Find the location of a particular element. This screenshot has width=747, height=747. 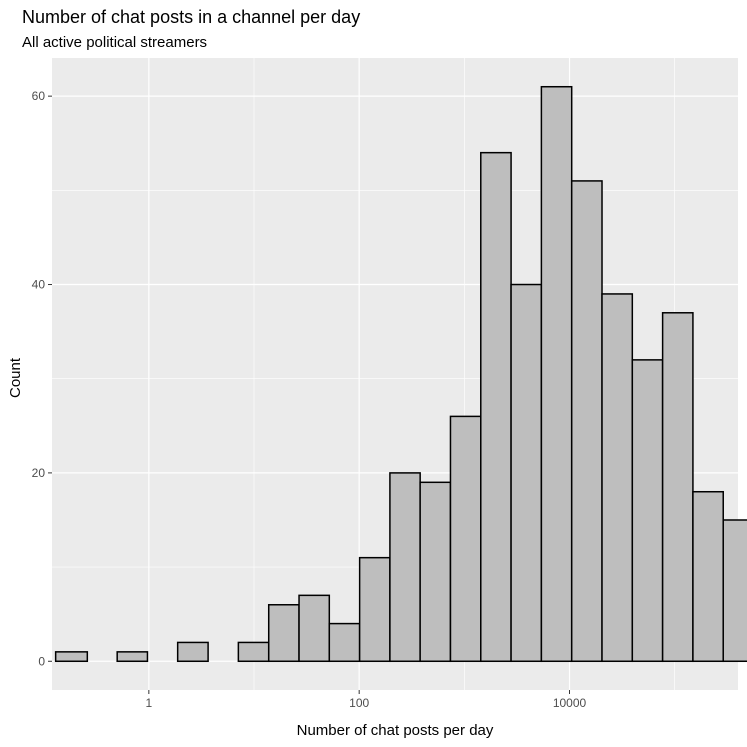

y-axis-title: Count is located at coordinates (15, 377).